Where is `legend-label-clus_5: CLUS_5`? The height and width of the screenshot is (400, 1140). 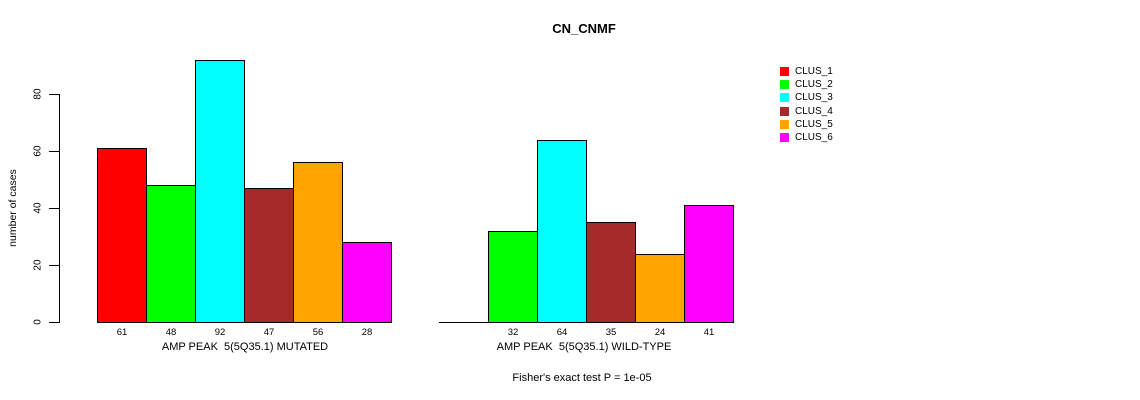 legend-label-clus_5: CLUS_5 is located at coordinates (814, 124).